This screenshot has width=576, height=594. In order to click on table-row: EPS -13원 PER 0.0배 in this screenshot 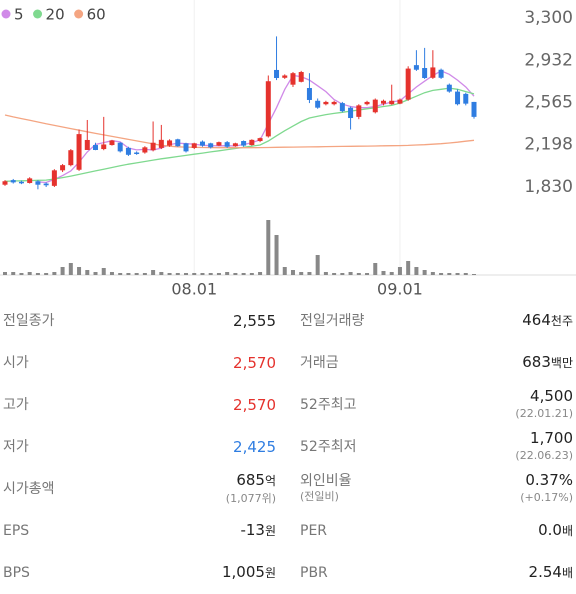, I will do `click(288, 531)`.